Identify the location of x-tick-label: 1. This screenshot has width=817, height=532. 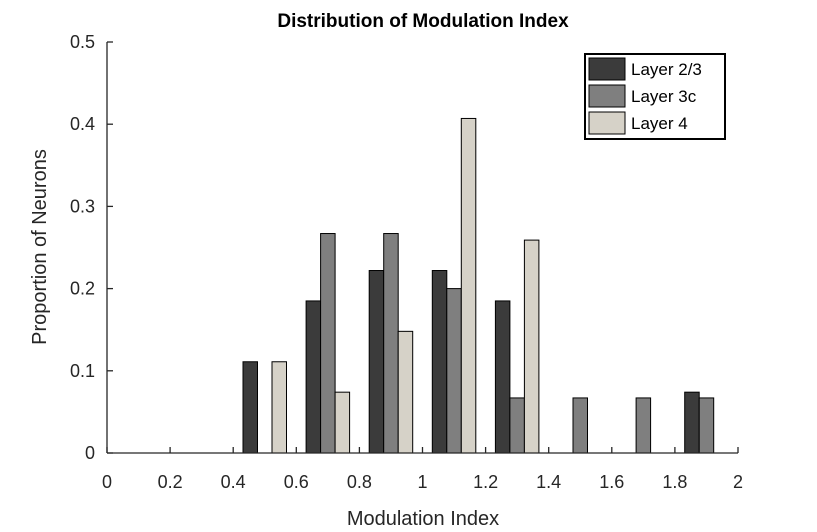
(422, 482).